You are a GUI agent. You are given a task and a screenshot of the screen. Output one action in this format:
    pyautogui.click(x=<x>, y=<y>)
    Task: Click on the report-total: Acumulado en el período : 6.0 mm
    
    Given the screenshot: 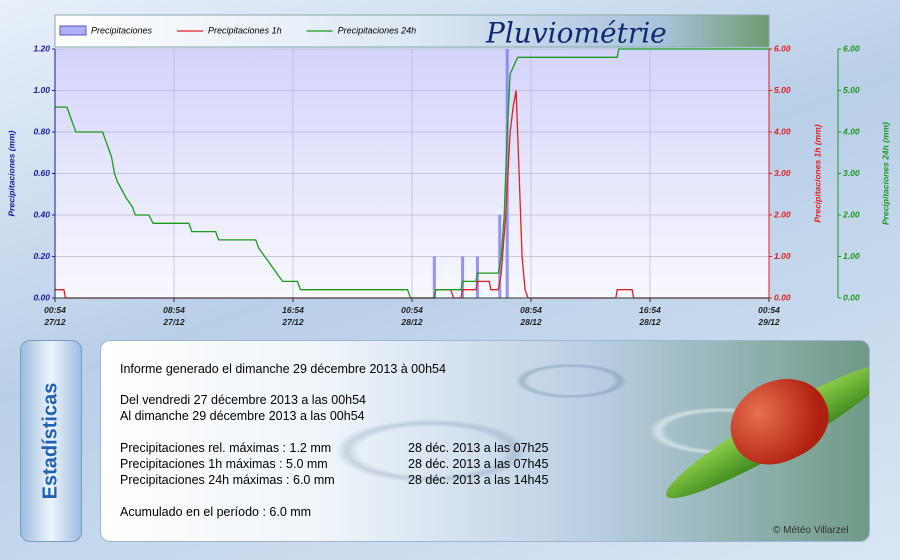 What is the action you would take?
    pyautogui.click(x=216, y=512)
    